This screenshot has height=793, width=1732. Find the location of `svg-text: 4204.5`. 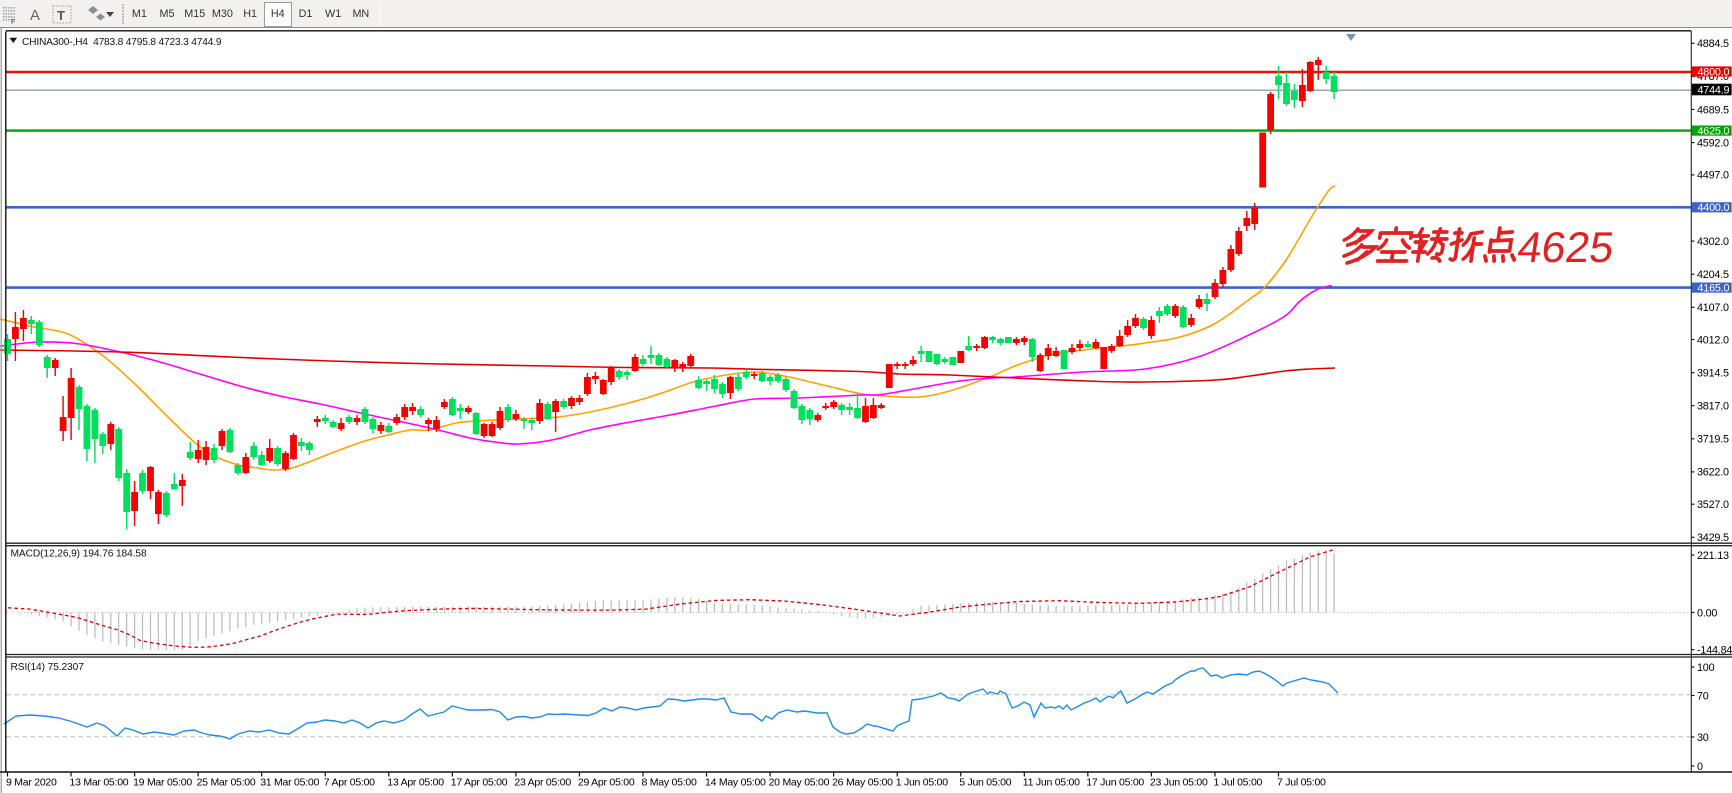

svg-text: 4204.5 is located at coordinates (1713, 275).